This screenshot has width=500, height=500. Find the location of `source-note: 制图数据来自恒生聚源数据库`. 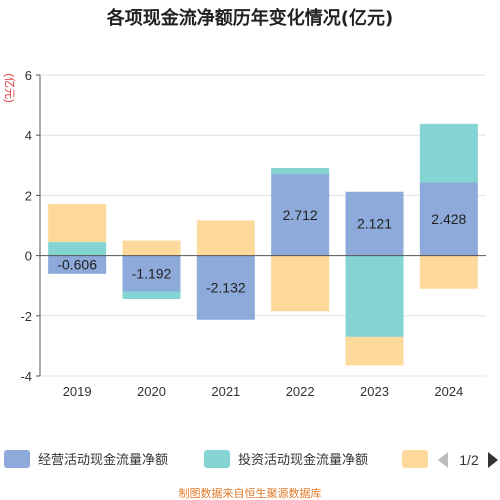

source-note: 制图数据来自恒生聚源数据库 is located at coordinates (250, 493).